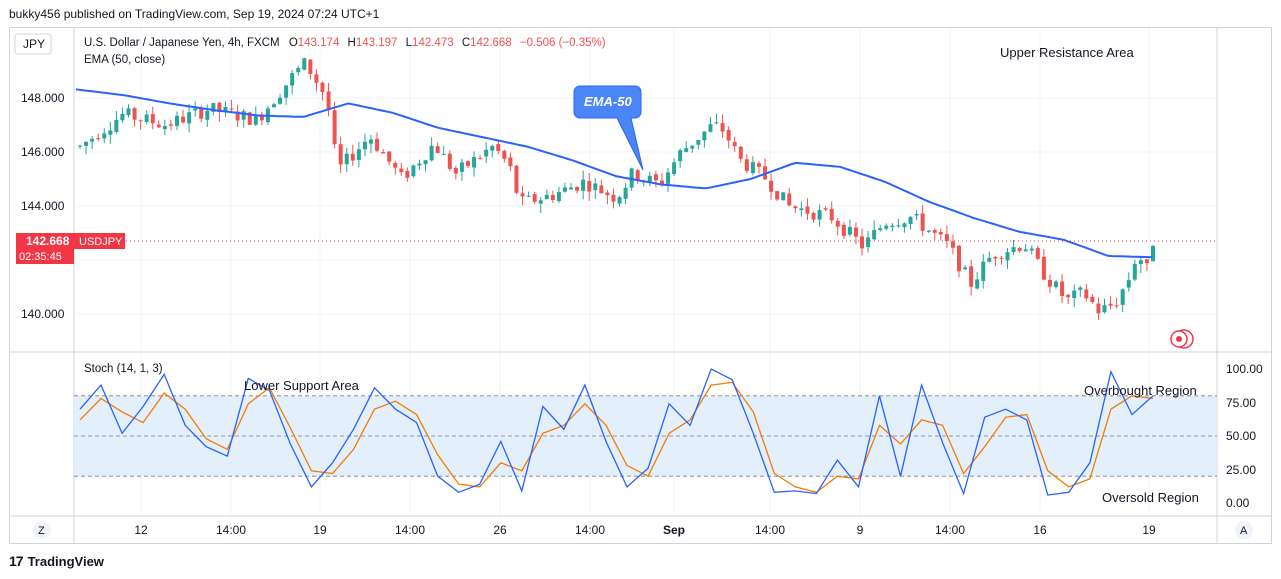 Image resolution: width=1281 pixels, height=579 pixels. Describe the element at coordinates (124, 60) in the screenshot. I see `ema-legend: EMA (50, close)` at that location.